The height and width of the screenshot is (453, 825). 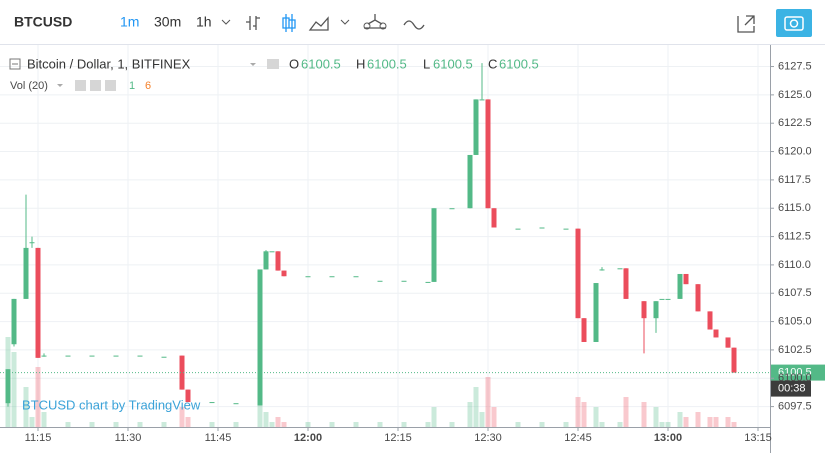 I want to click on legend-symbol: Bitcoin / Dollar, 1, BITFINEX, so click(x=109, y=63).